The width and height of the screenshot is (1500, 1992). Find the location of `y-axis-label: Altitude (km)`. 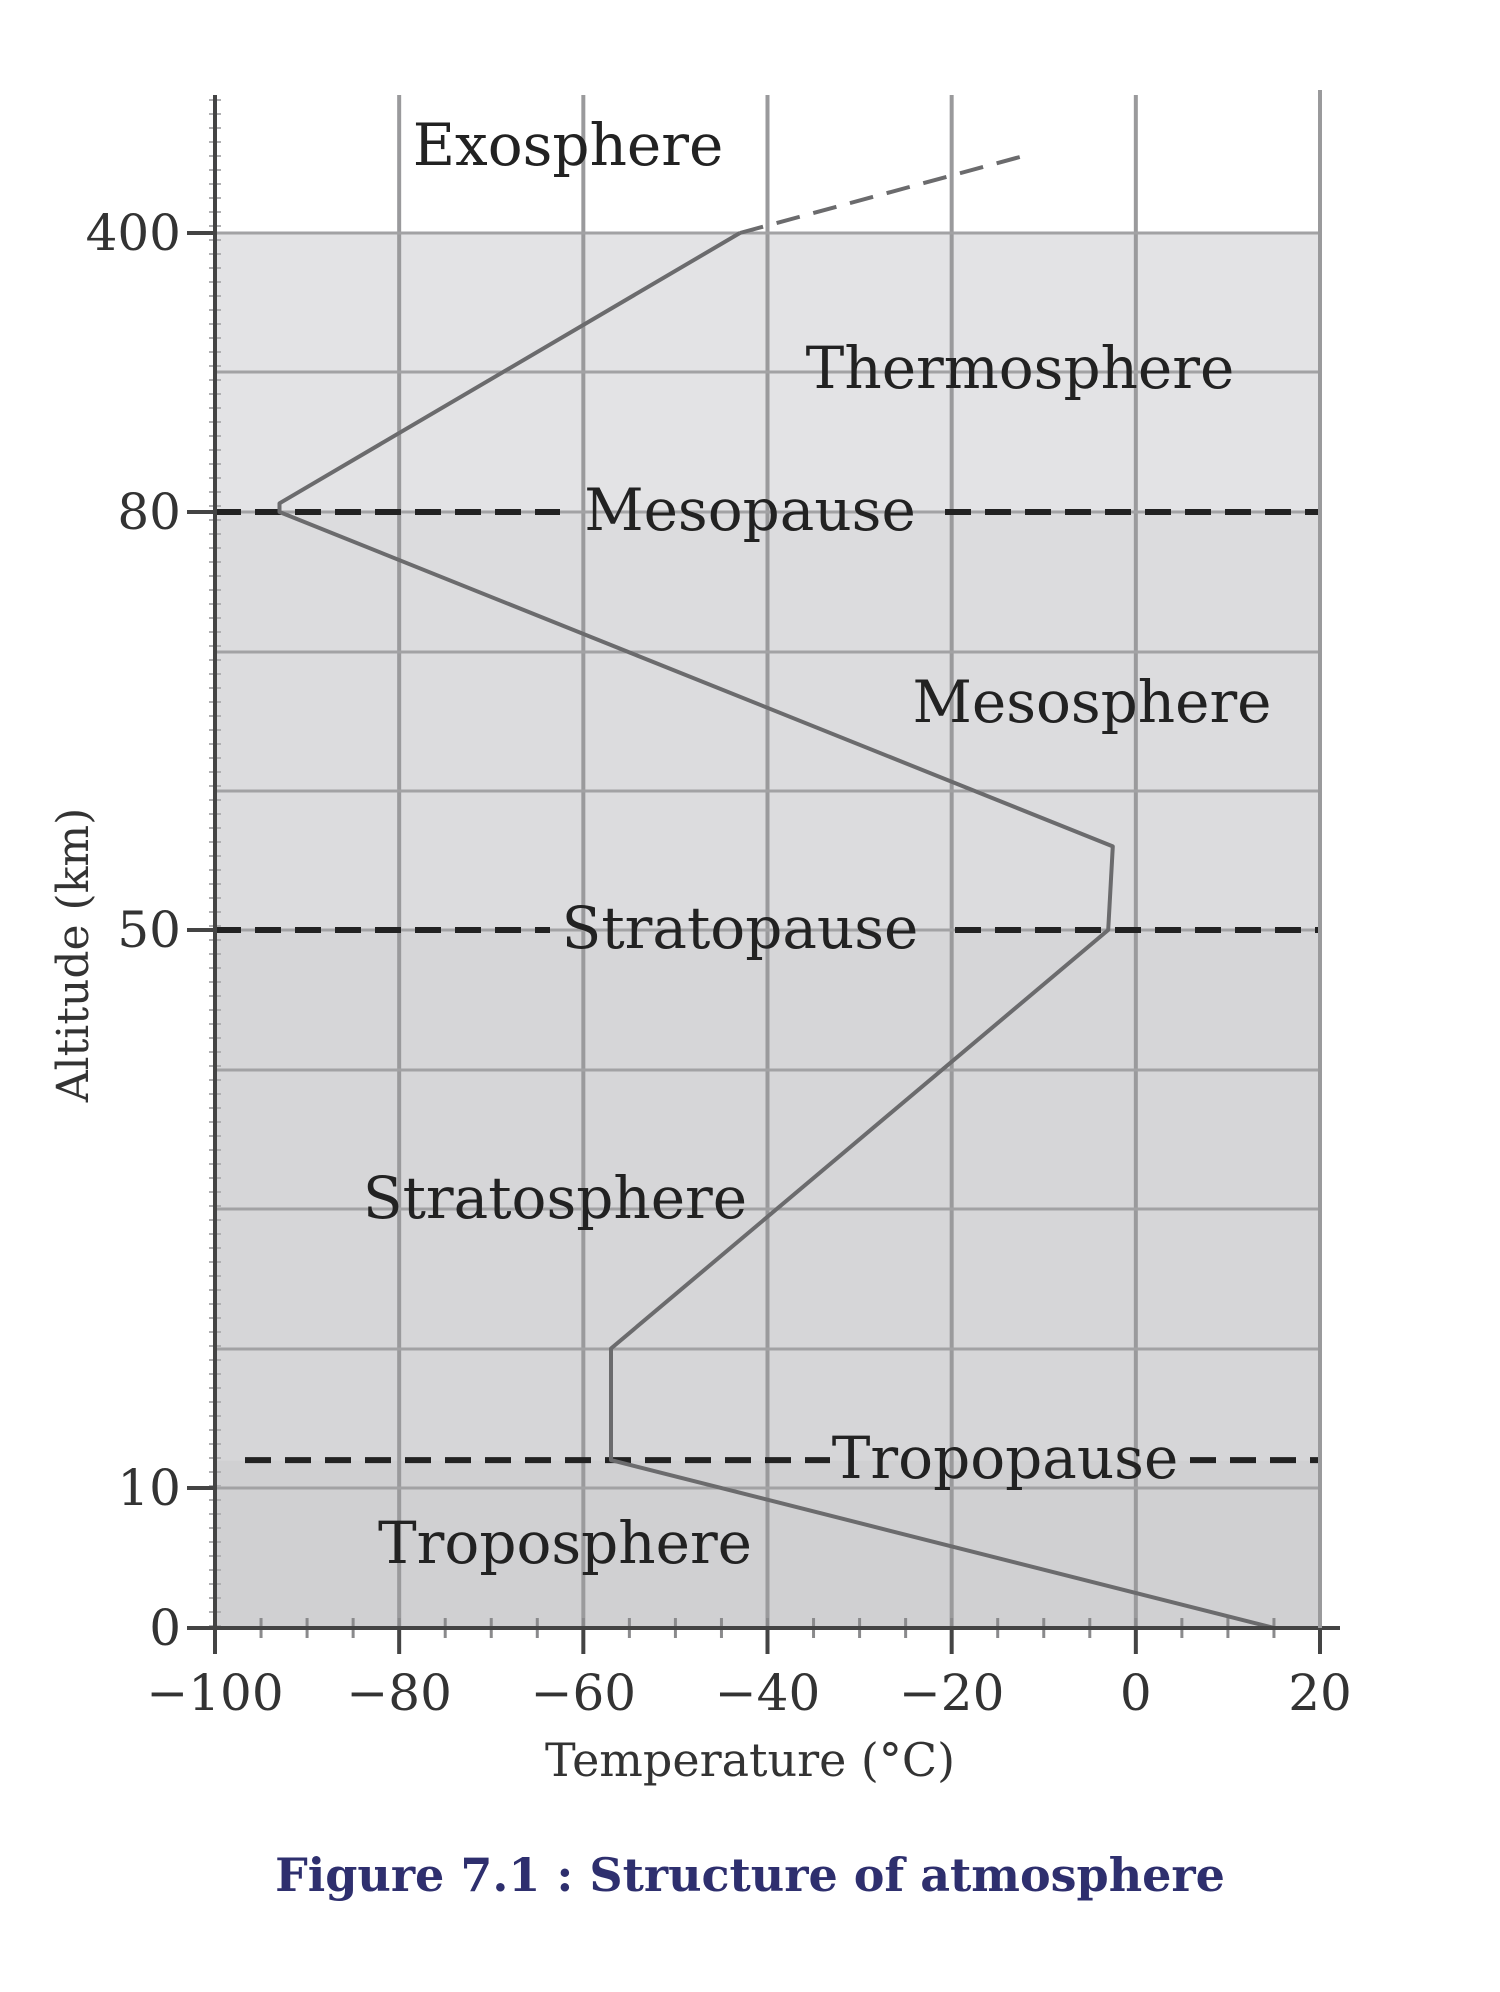

y-axis-label: Altitude (km) is located at coordinates (73, 956).